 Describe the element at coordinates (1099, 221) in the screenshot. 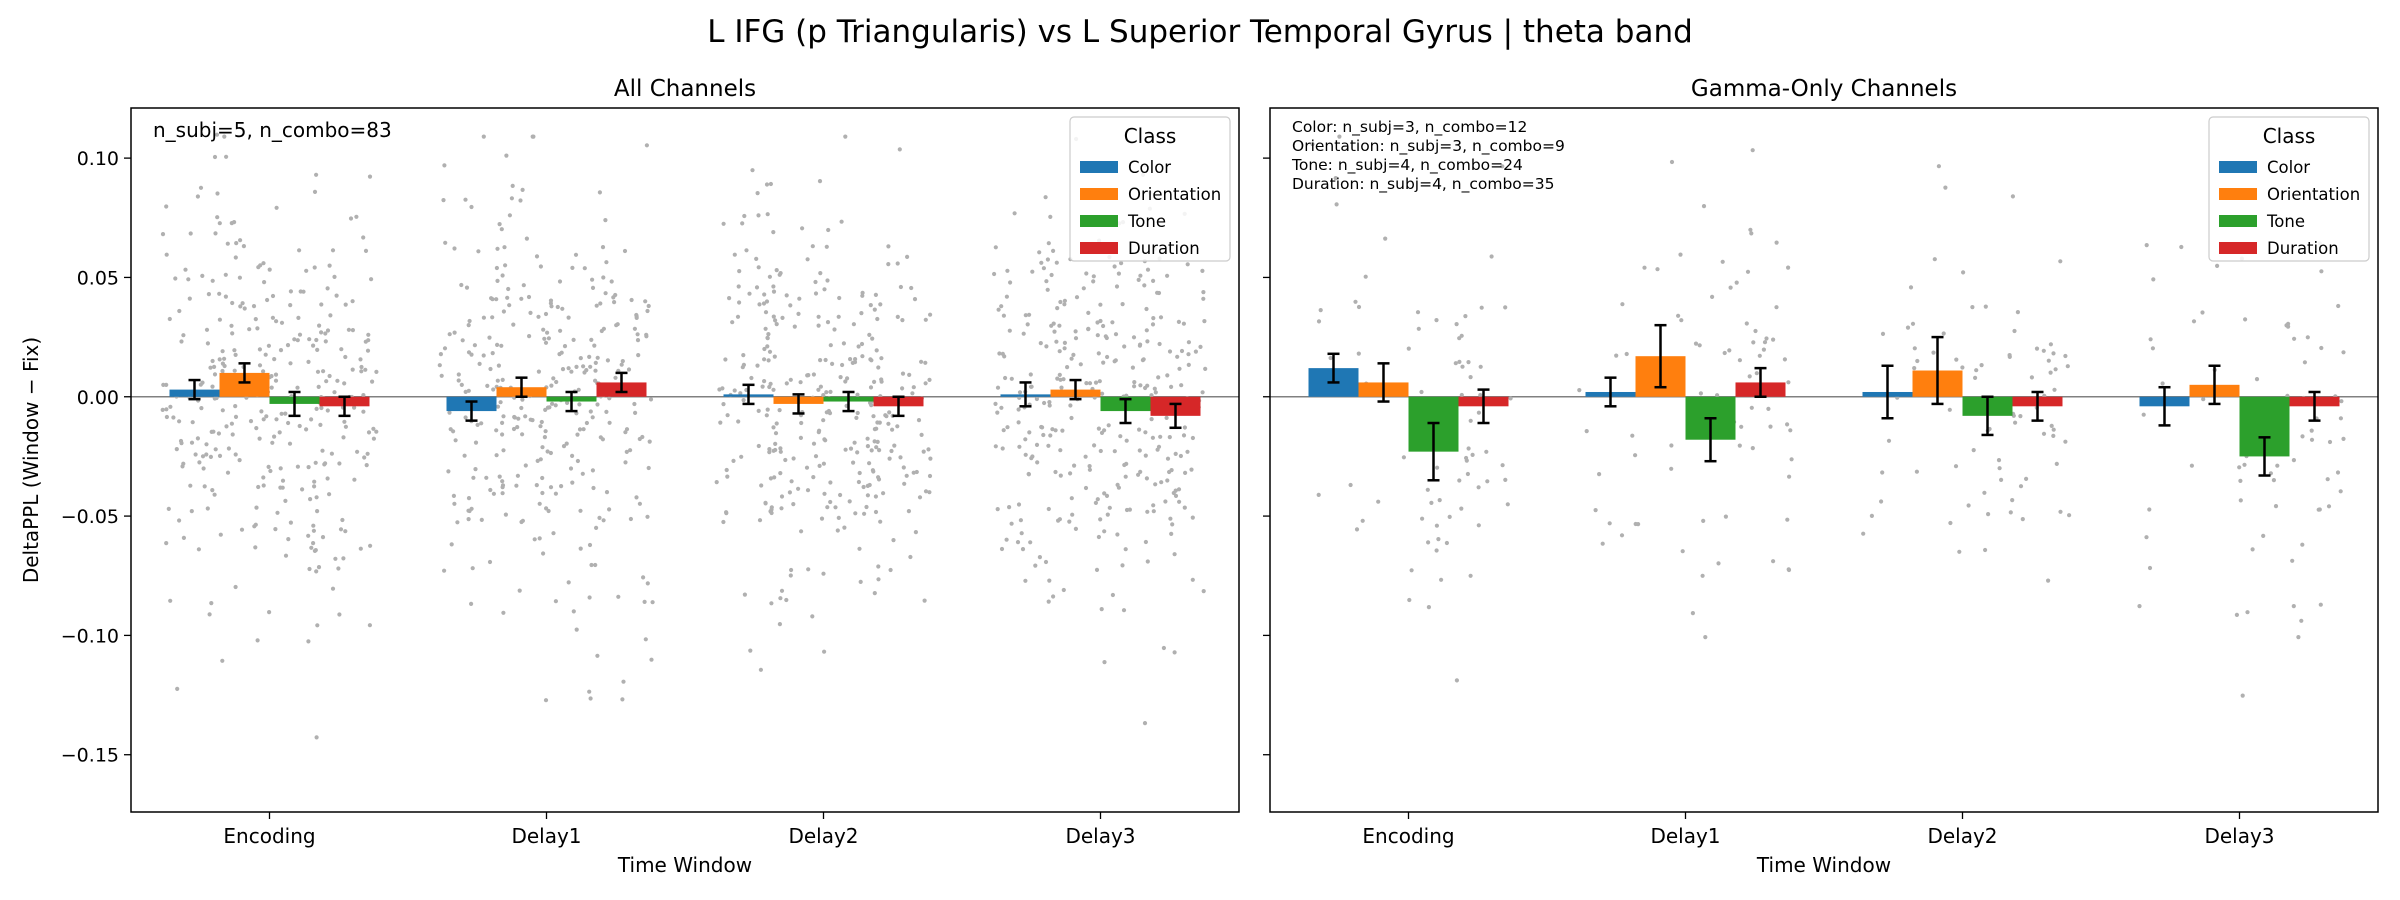

I see `legend-swatch` at that location.